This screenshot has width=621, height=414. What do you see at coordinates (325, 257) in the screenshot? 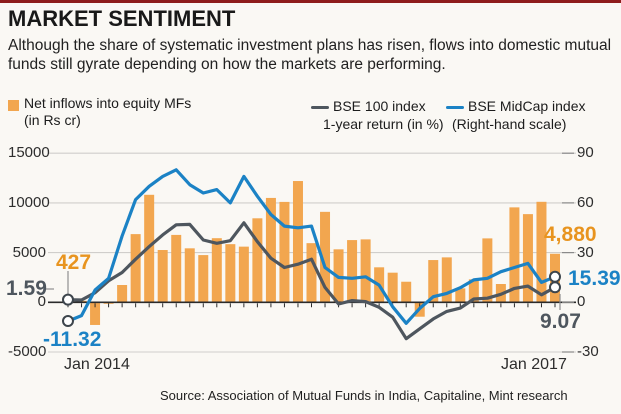
I see `bar-Aug-2015` at bounding box center [325, 257].